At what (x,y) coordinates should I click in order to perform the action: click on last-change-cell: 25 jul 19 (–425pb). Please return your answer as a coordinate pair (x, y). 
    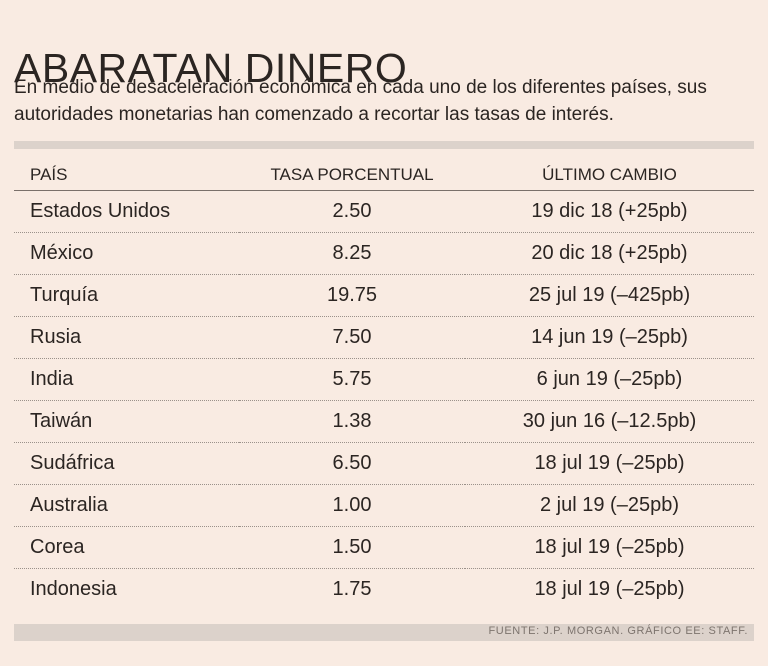
    Looking at the image, I should click on (609, 295).